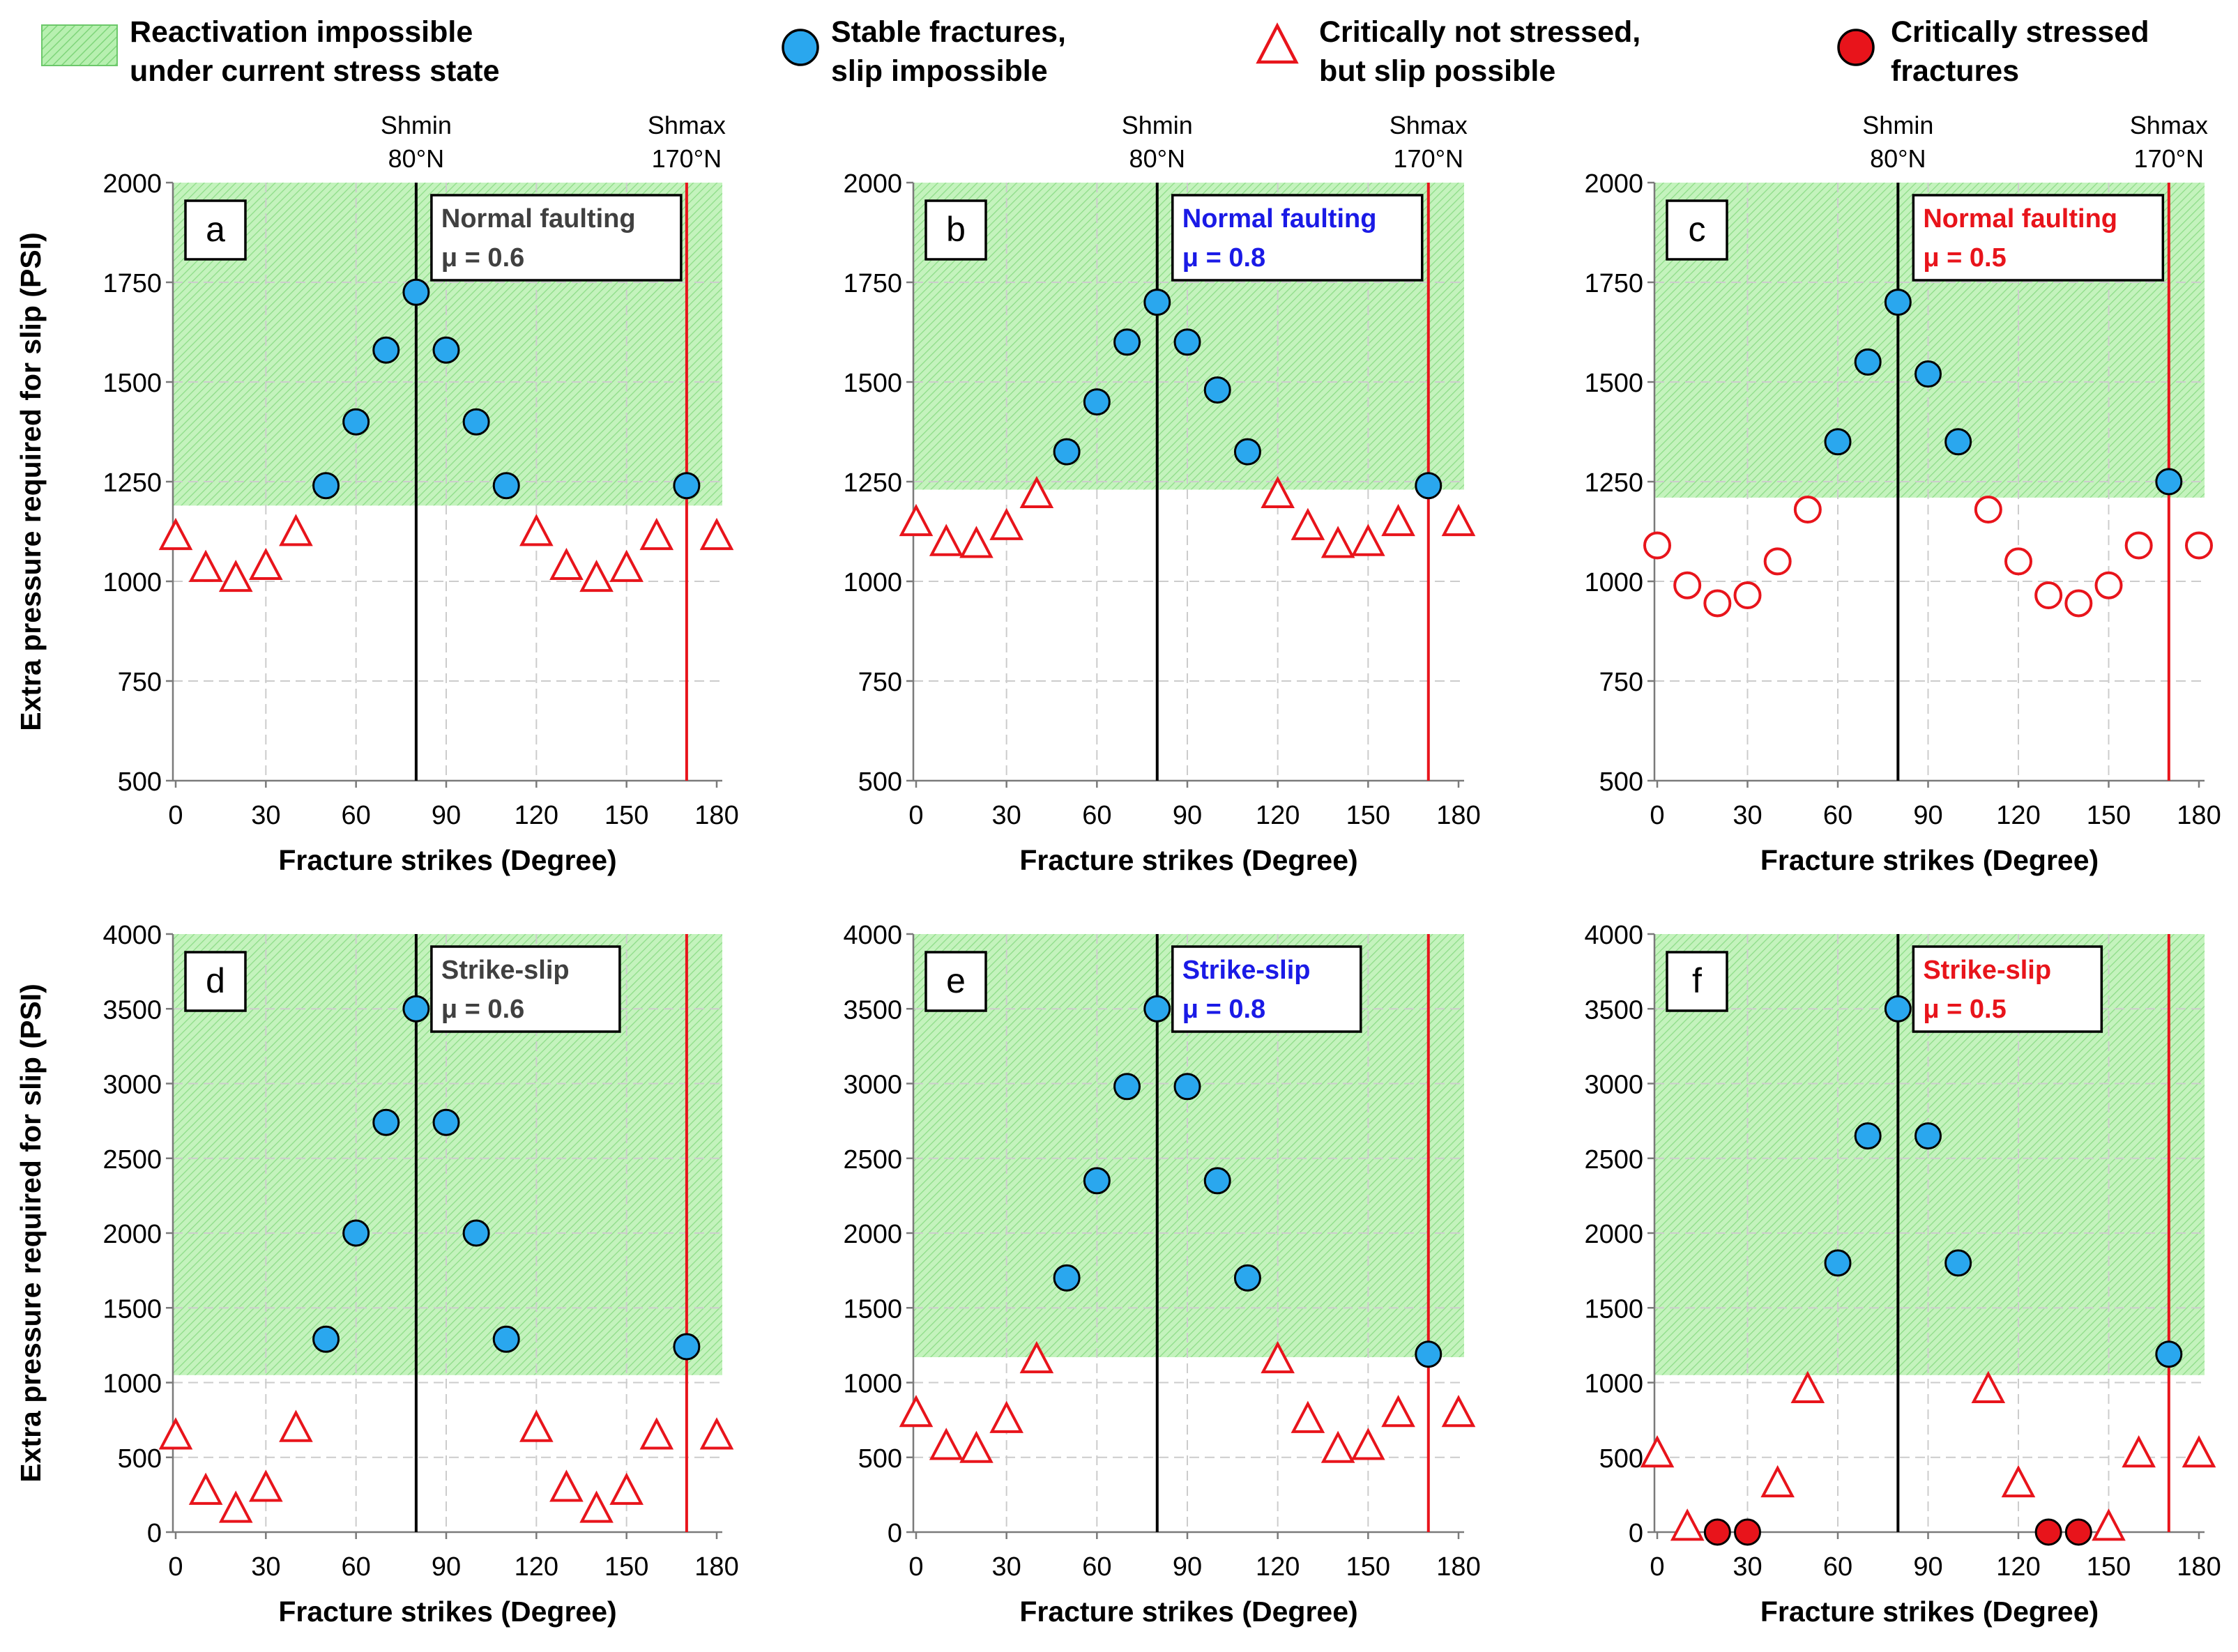  Describe the element at coordinates (1747, 1567) in the screenshot. I see `x-tick-label: 30` at that location.